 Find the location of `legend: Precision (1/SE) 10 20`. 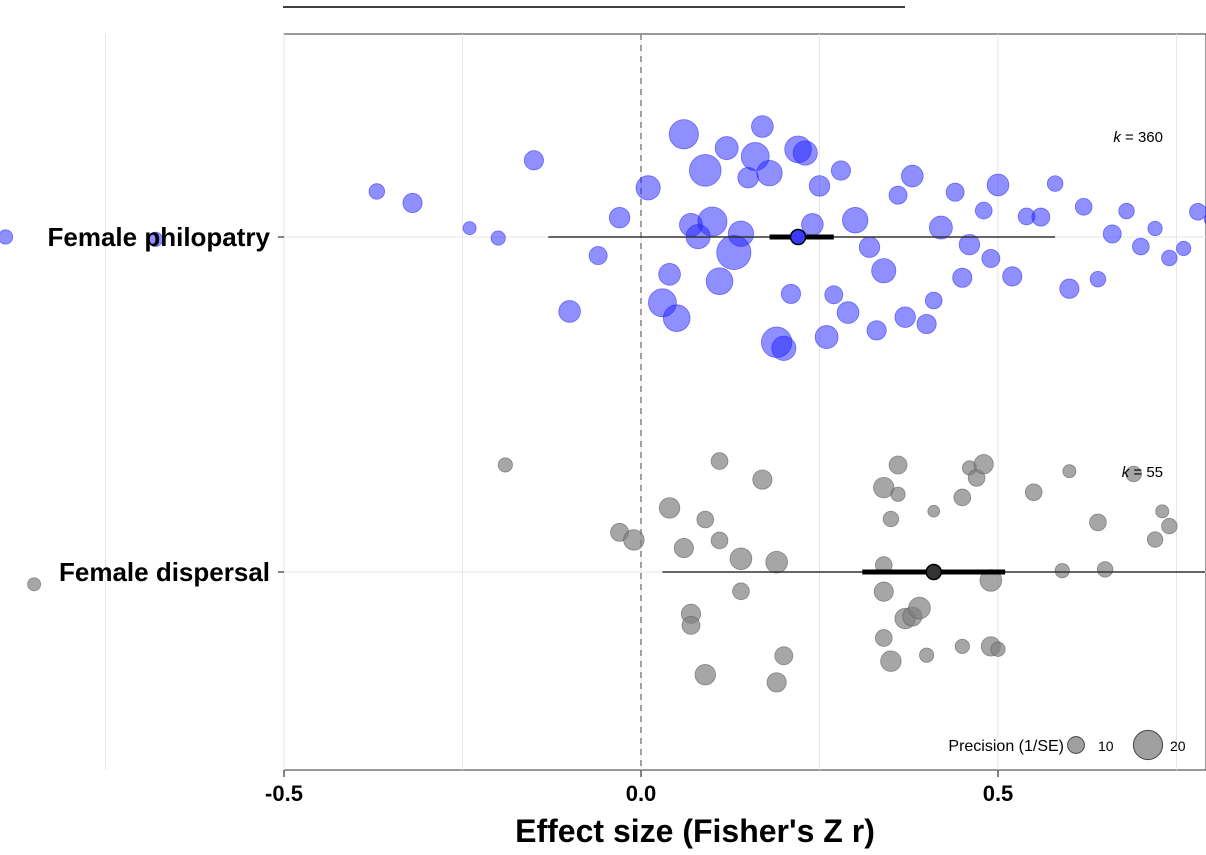

legend: Precision (1/SE) 10 20 is located at coordinates (1067, 745).